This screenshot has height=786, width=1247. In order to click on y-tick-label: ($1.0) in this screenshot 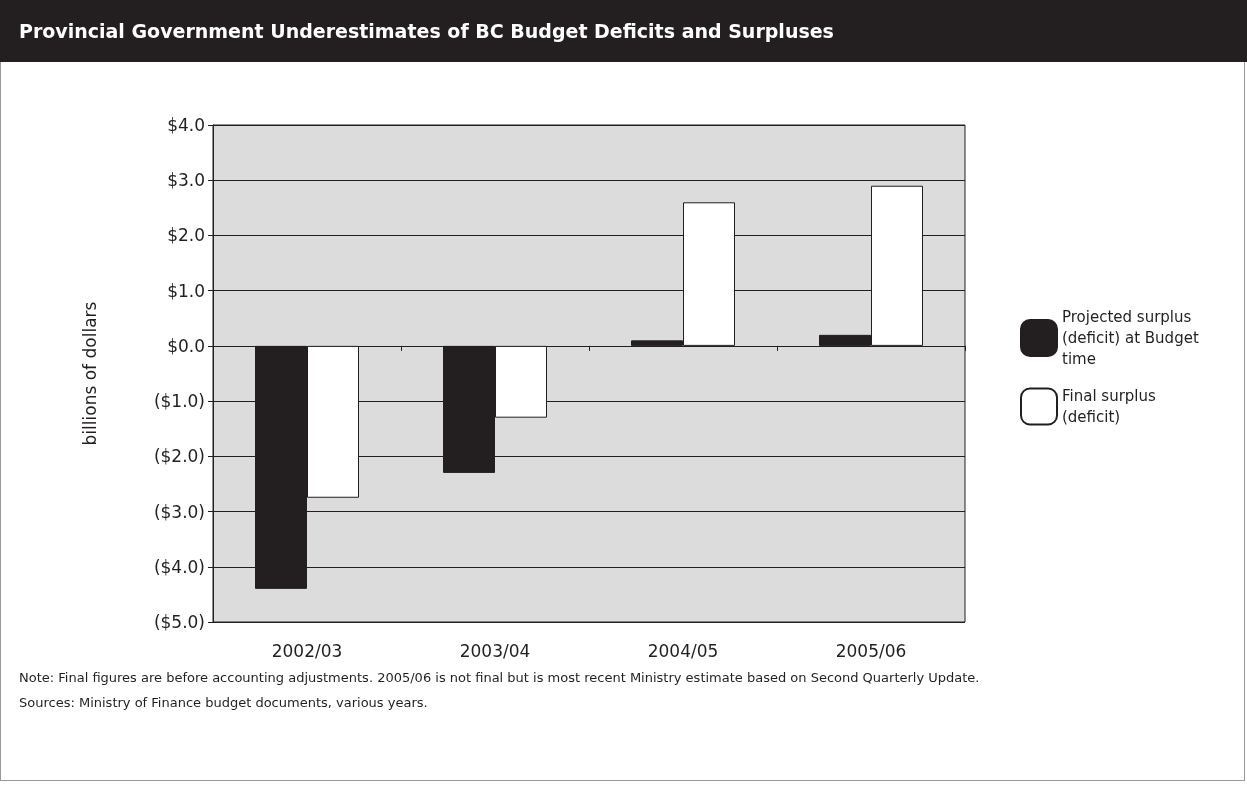, I will do `click(179, 401)`.